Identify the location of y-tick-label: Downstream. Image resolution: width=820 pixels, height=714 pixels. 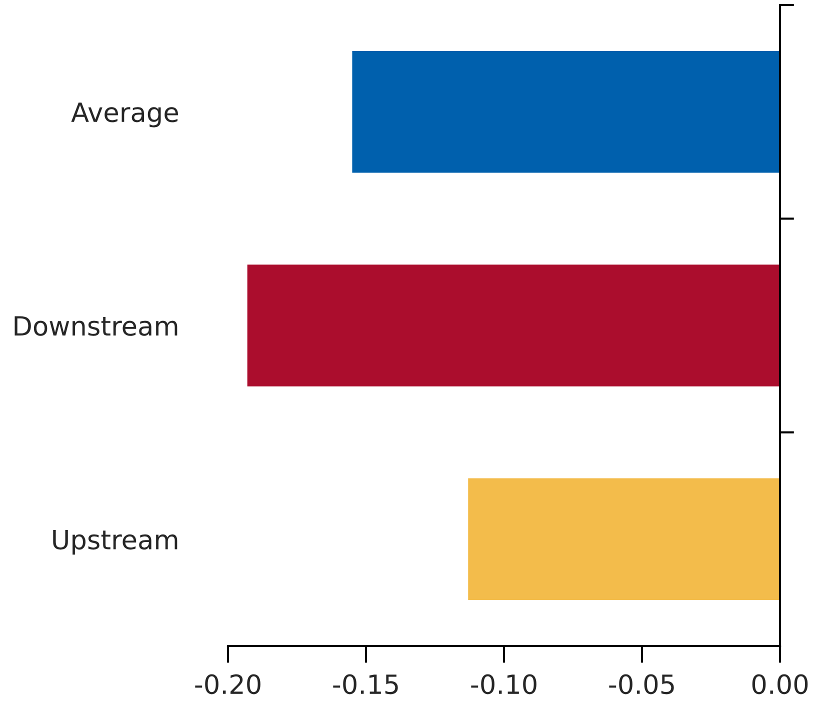
(96, 326).